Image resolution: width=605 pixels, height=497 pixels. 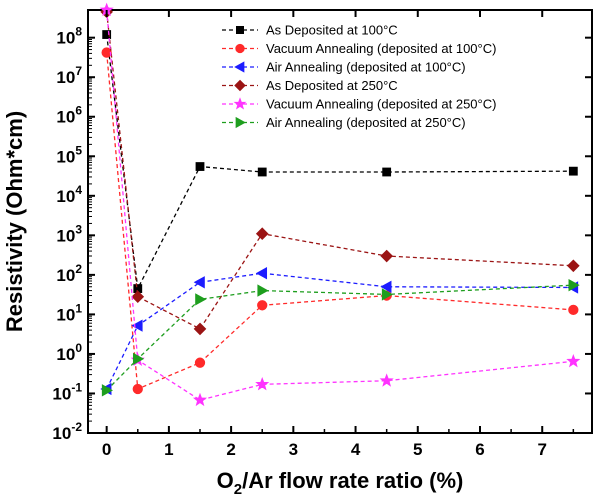 What do you see at coordinates (417, 449) in the screenshot?
I see `x-tick-label: 5` at bounding box center [417, 449].